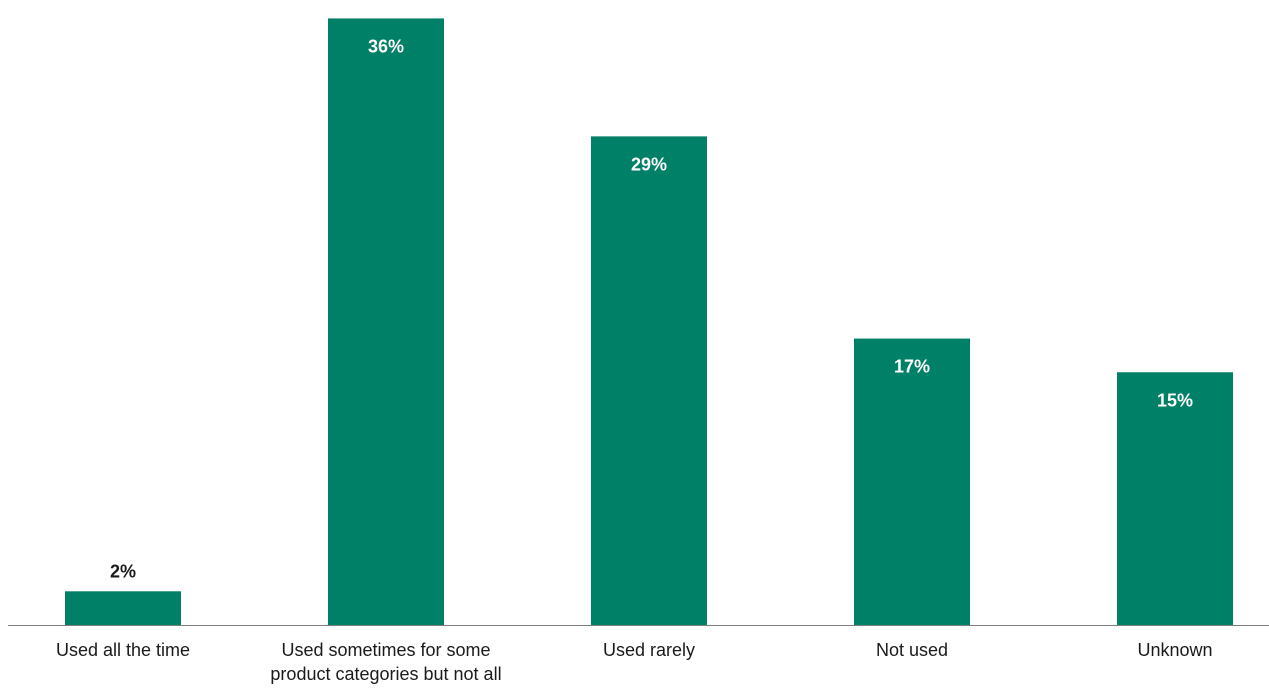 This screenshot has width=1269, height=688. Describe the element at coordinates (123, 571) in the screenshot. I see `value-label-0: 2%` at that location.